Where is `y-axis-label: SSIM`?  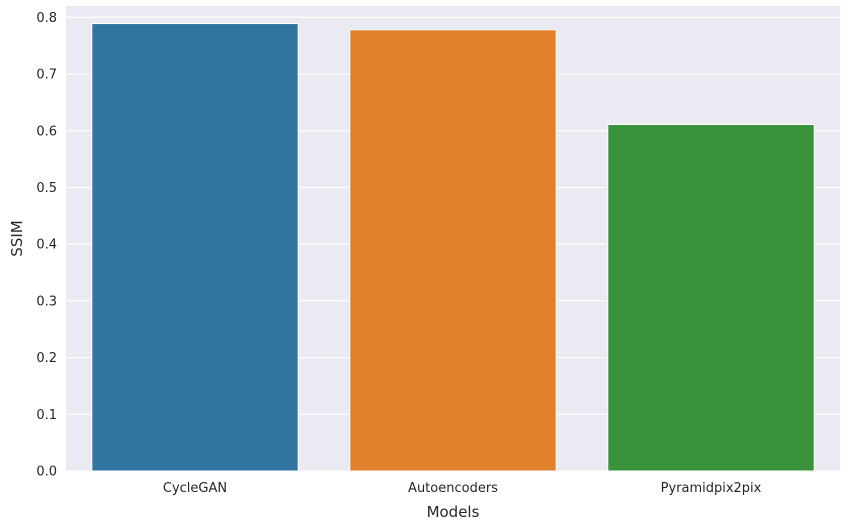 y-axis-label: SSIM is located at coordinates (17, 238).